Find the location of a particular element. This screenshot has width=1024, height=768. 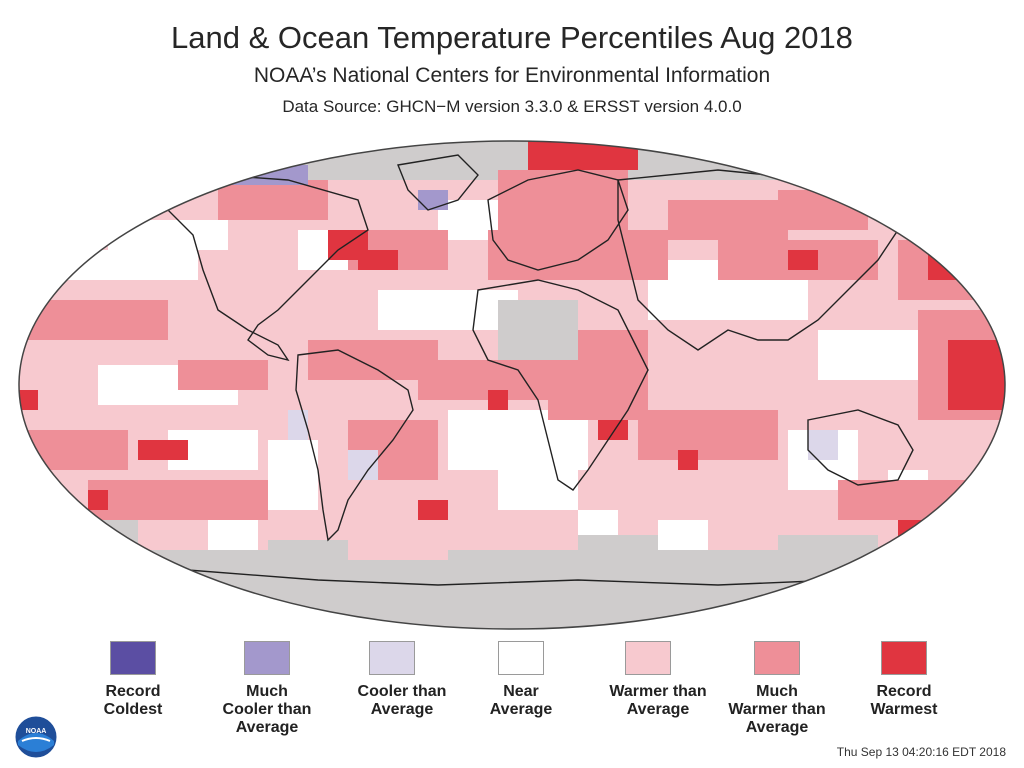

legend-label-much-warmer: Much Warmer than Average is located at coordinates (777, 709).